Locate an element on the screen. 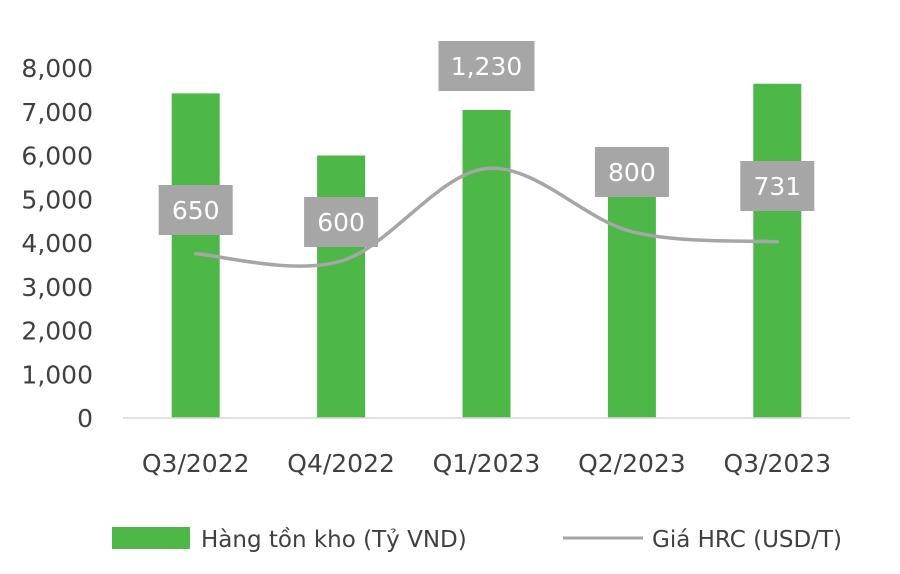  y-tick-label: 4,000 is located at coordinates (57, 243).